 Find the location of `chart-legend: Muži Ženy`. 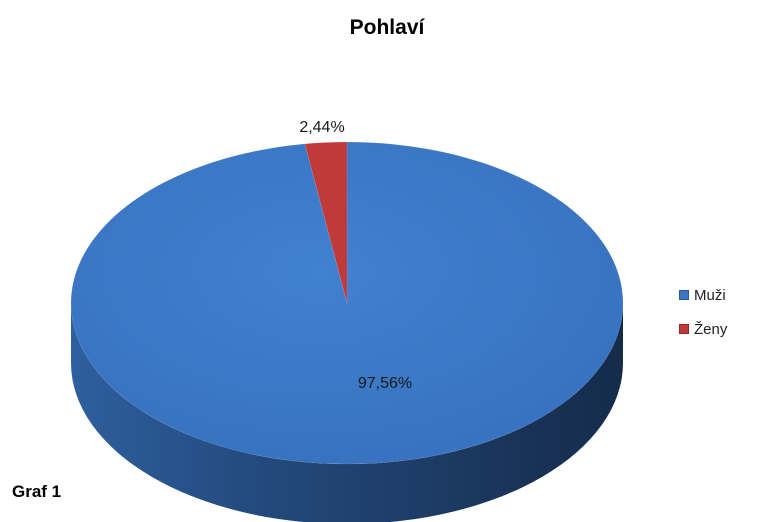

chart-legend: Muži Ženy is located at coordinates (703, 318).